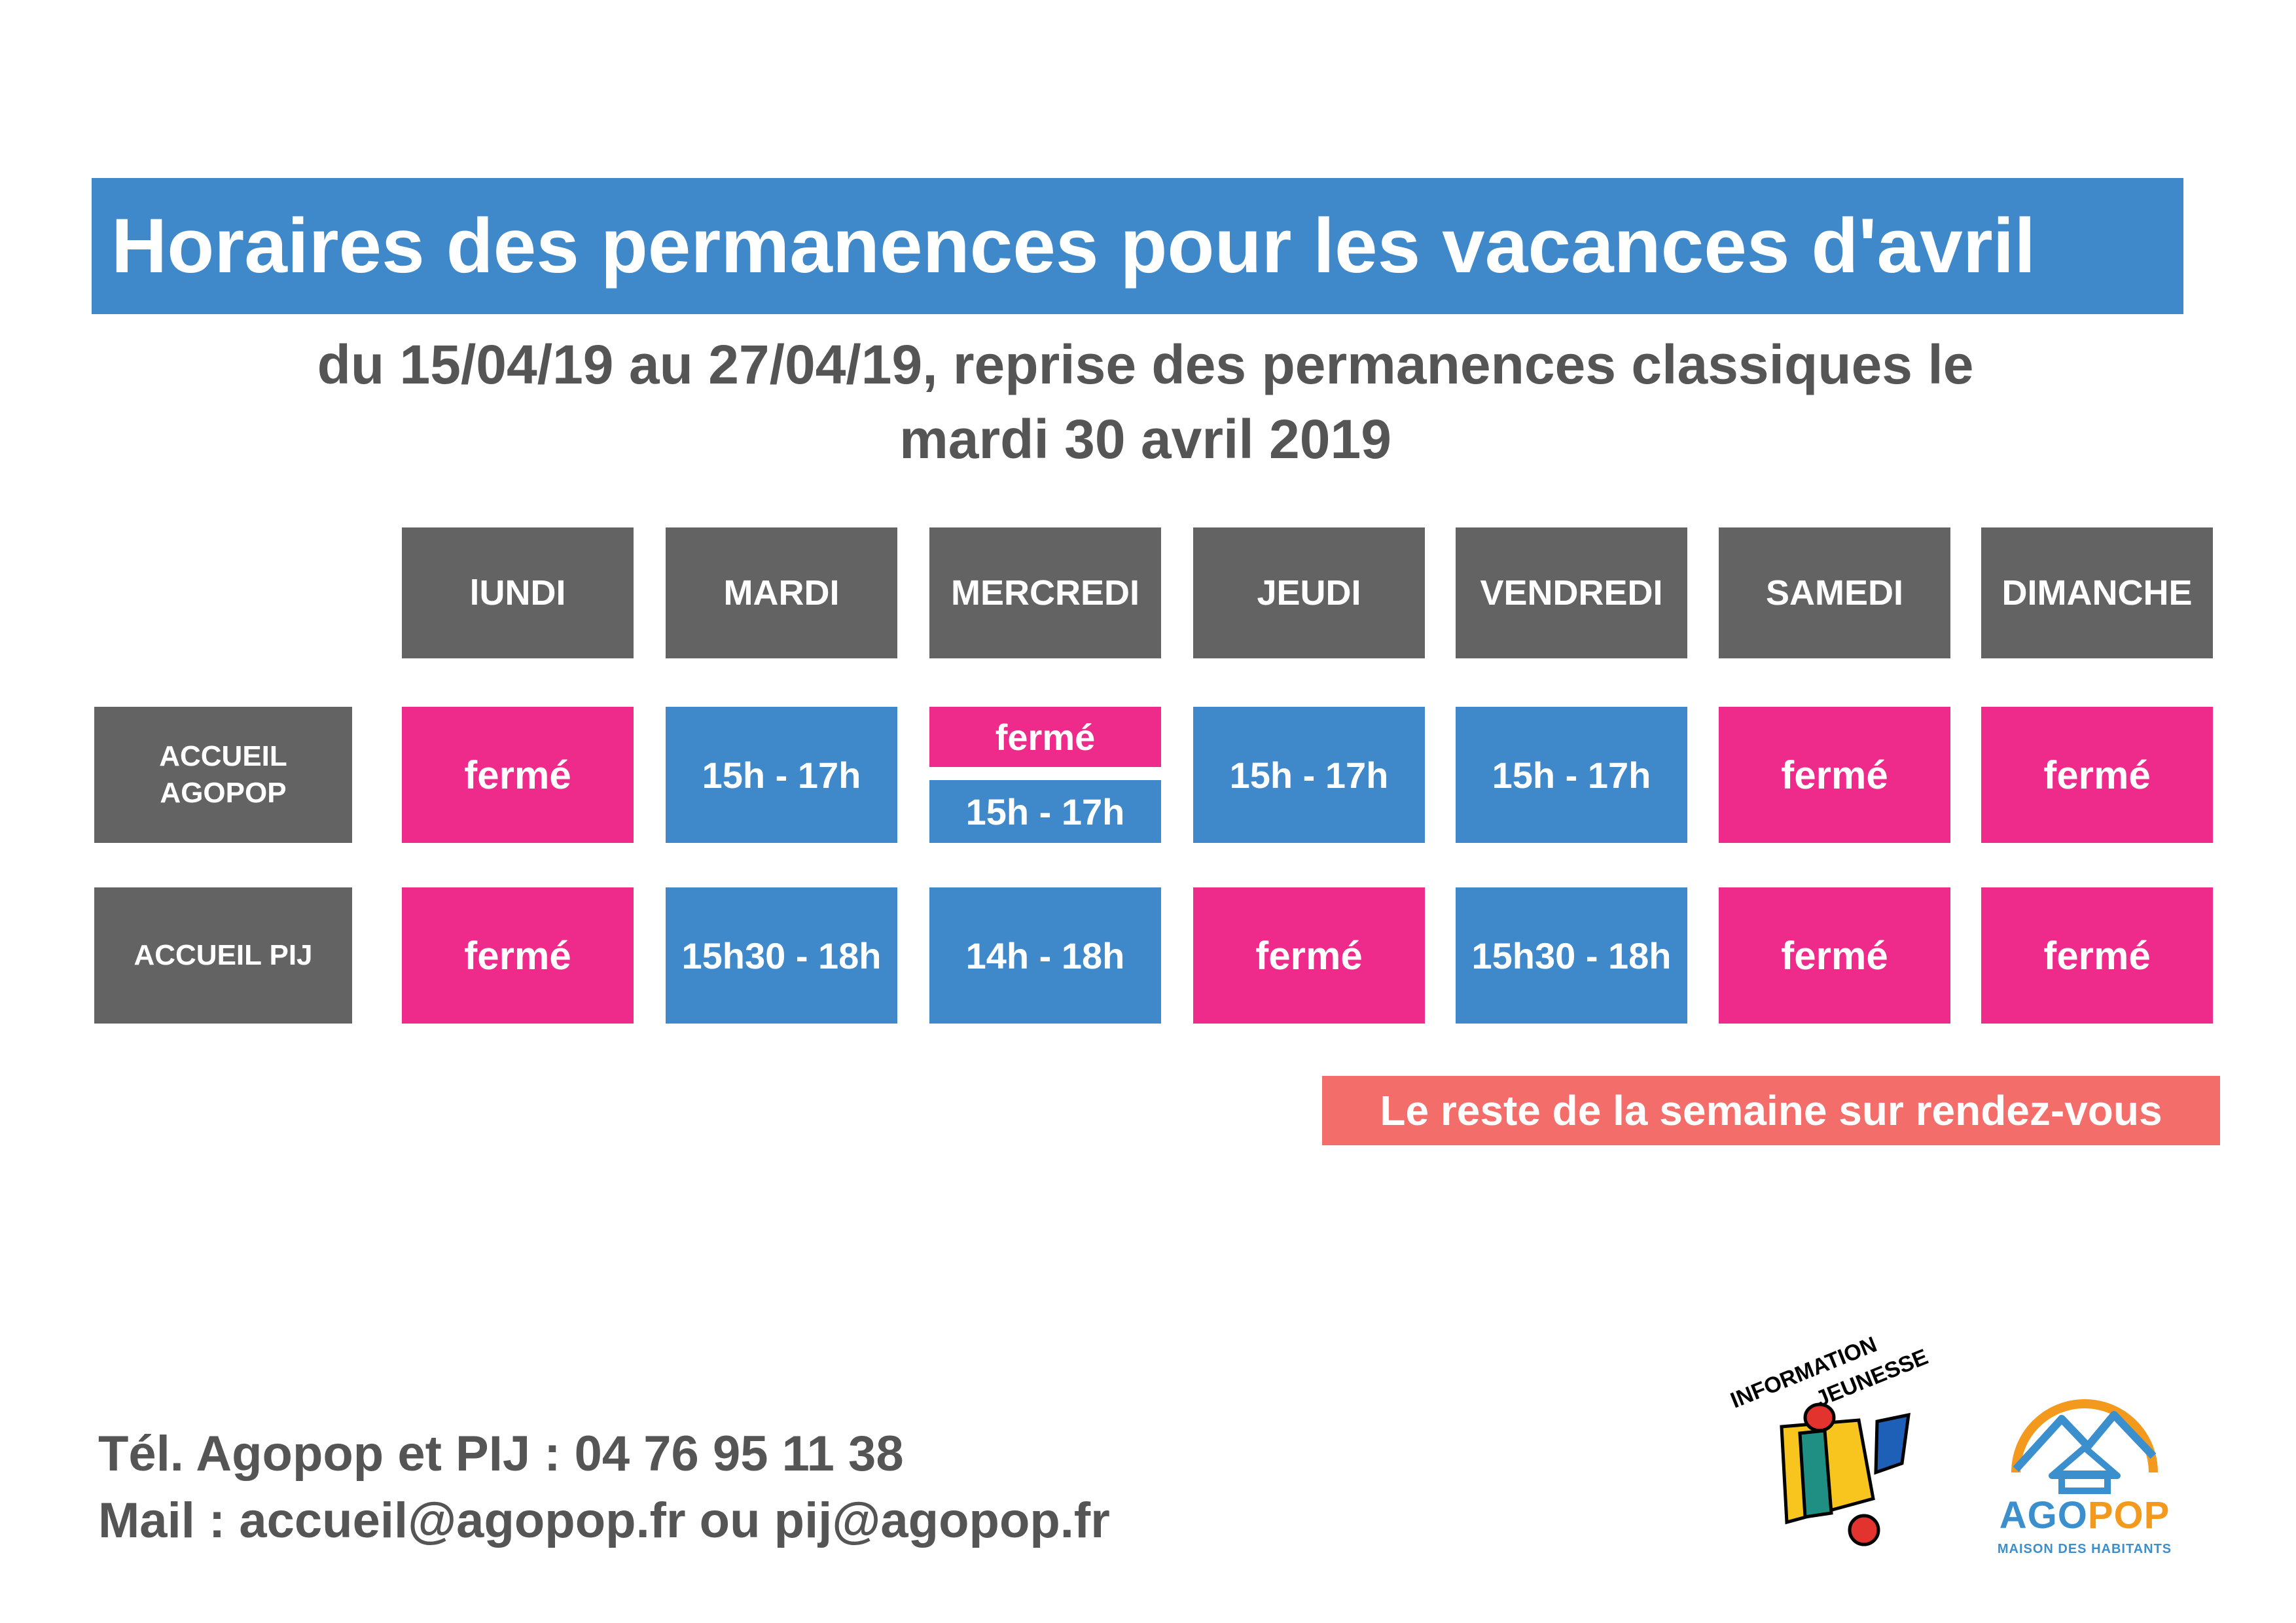 This screenshot has height=1623, width=2296. Describe the element at coordinates (1309, 955) in the screenshot. I see `pij-jeudi-cell: fermé` at that location.